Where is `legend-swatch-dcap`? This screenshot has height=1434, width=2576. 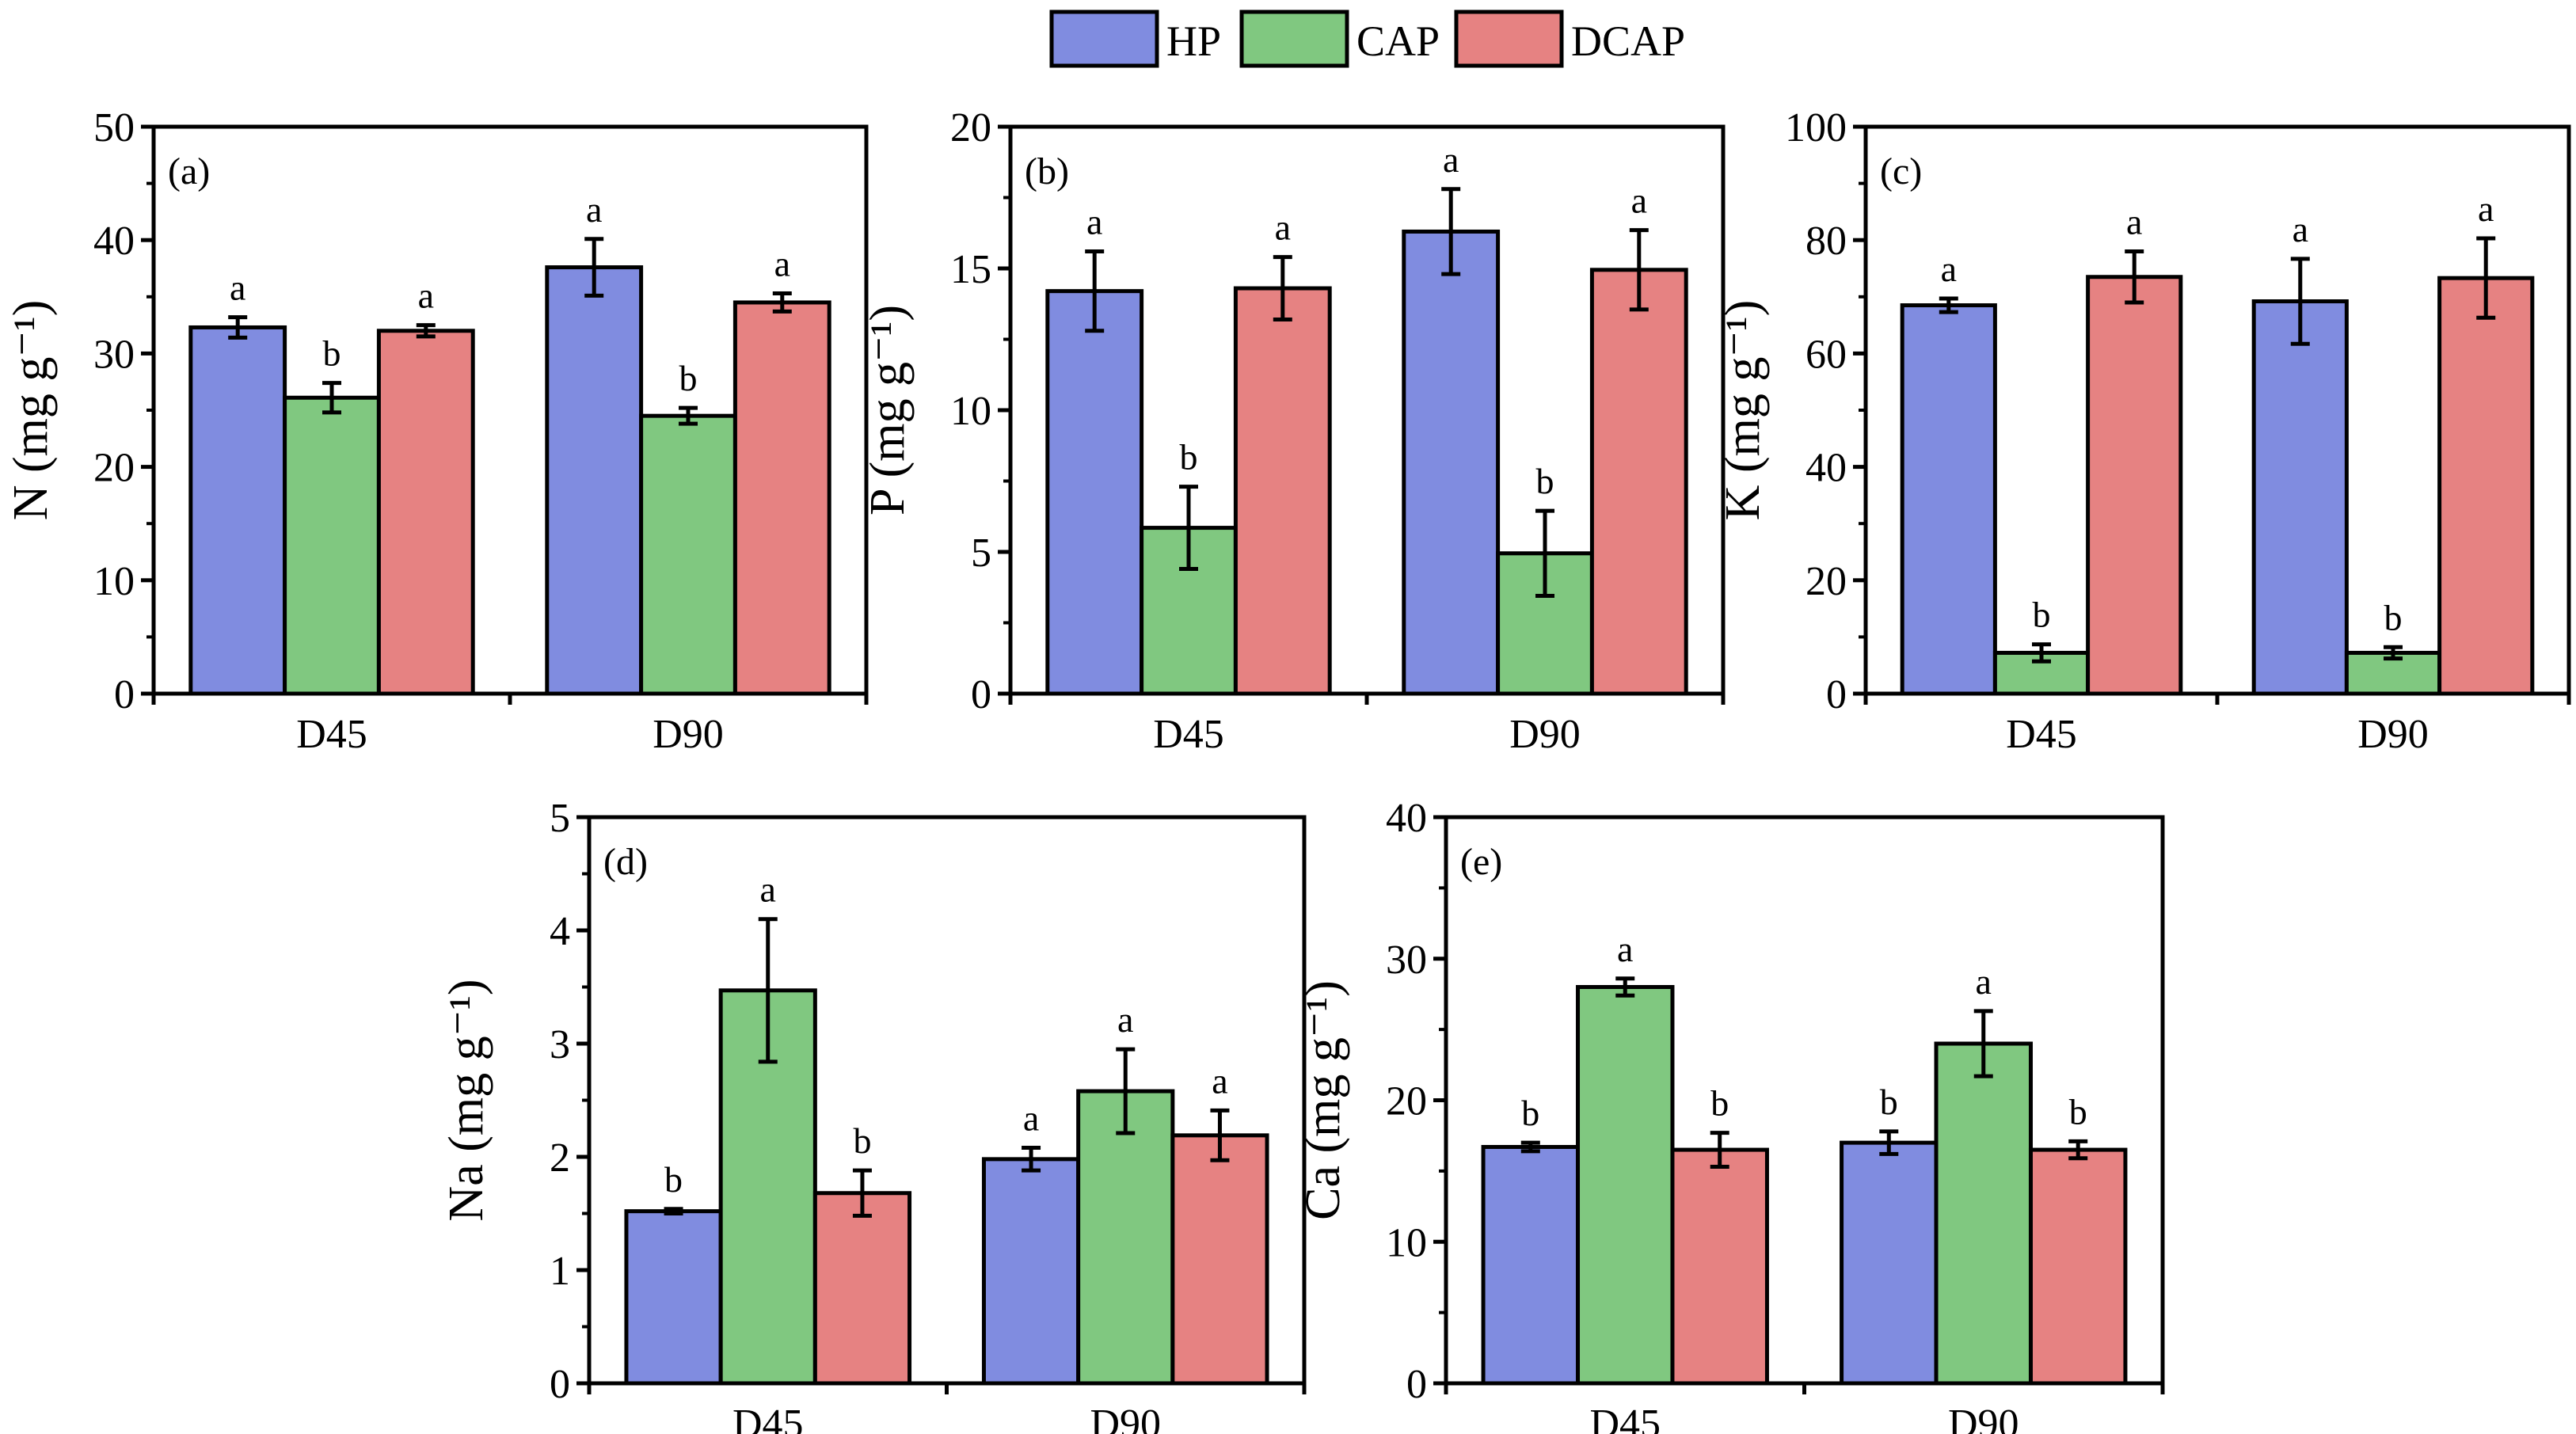
legend-swatch-dcap is located at coordinates (1509, 39).